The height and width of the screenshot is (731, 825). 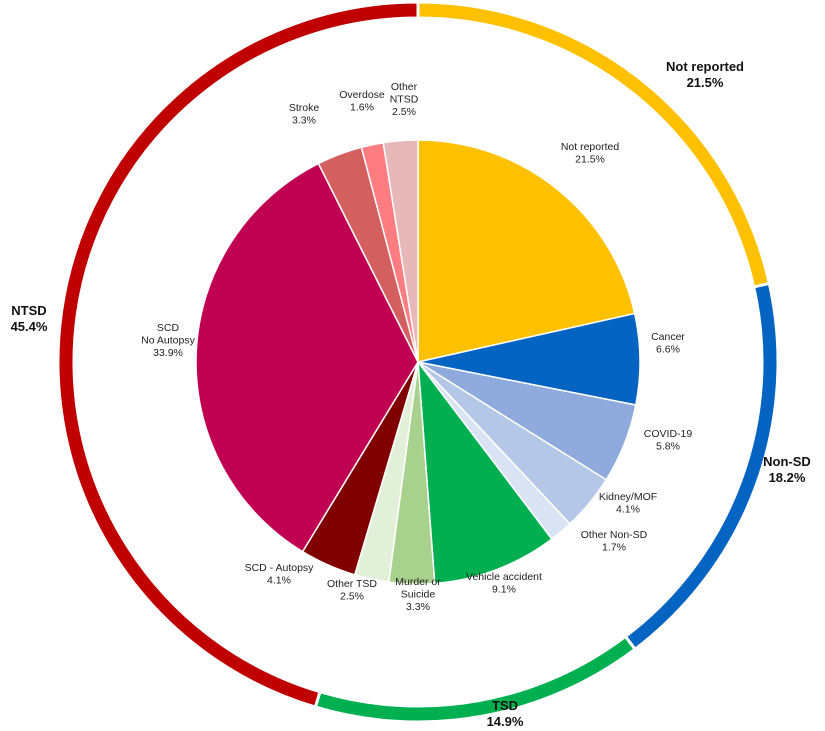 I want to click on slice-label-scd-autopsy: SCD - Autopsy 4.1%, so click(x=280, y=574).